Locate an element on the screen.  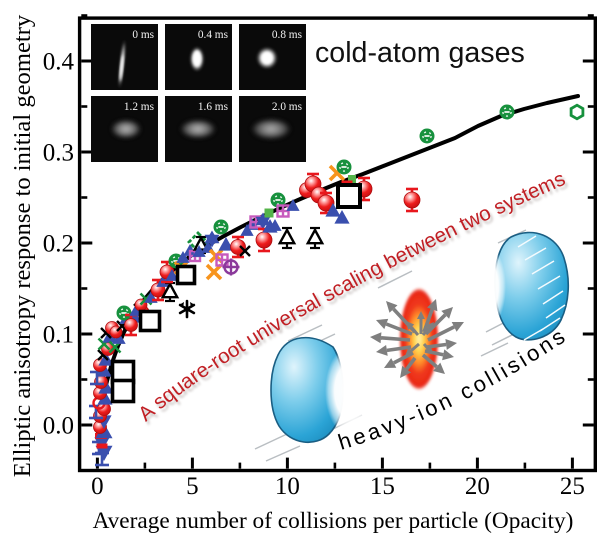
svg-text: 0 ms is located at coordinates (143, 35).